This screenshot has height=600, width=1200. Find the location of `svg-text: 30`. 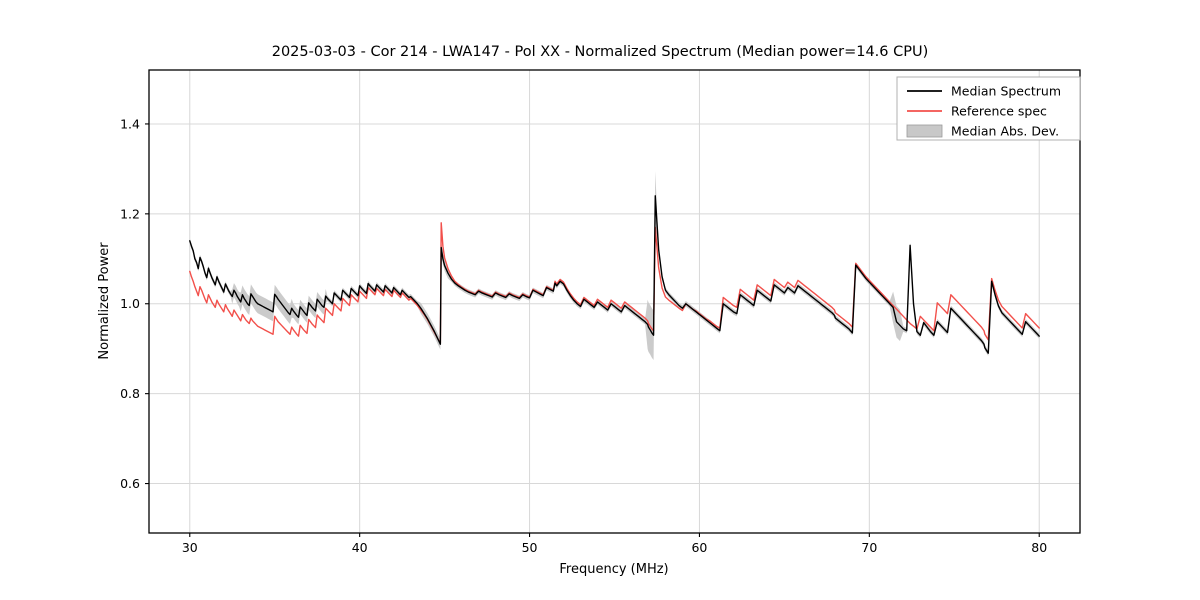

svg-text: 30 is located at coordinates (190, 547).